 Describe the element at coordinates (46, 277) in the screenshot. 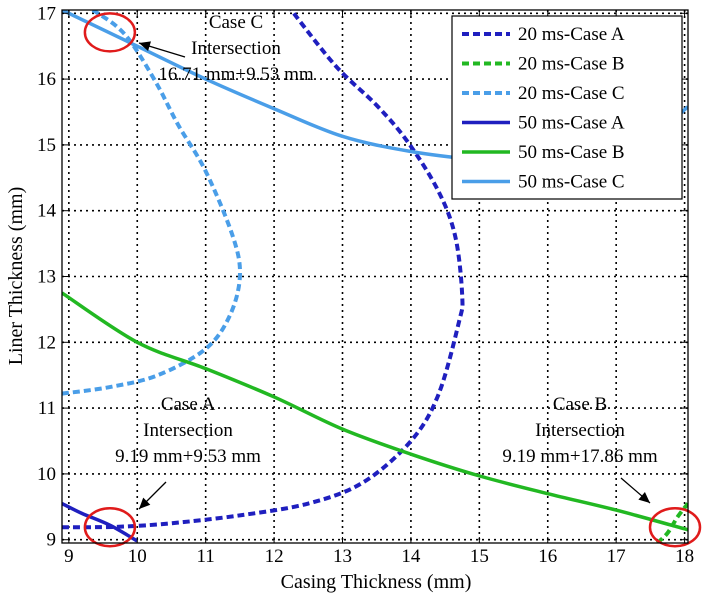

I see `y-tick-label: 13` at that location.